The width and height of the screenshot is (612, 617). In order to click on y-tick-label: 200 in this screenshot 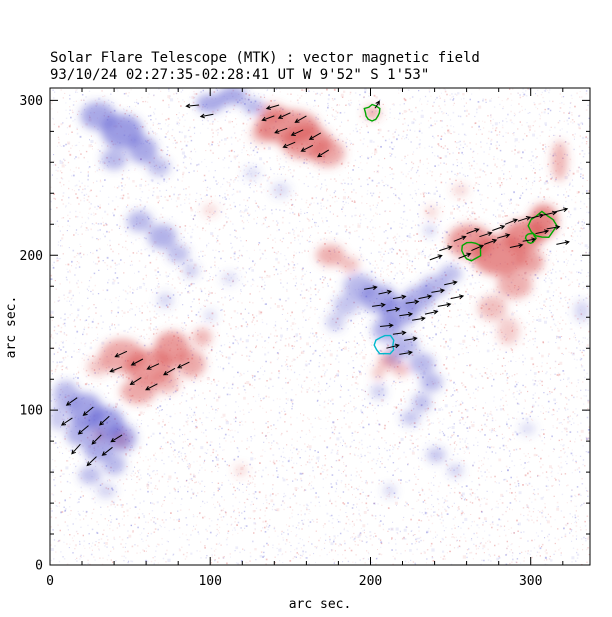, I will do `click(31, 256)`.